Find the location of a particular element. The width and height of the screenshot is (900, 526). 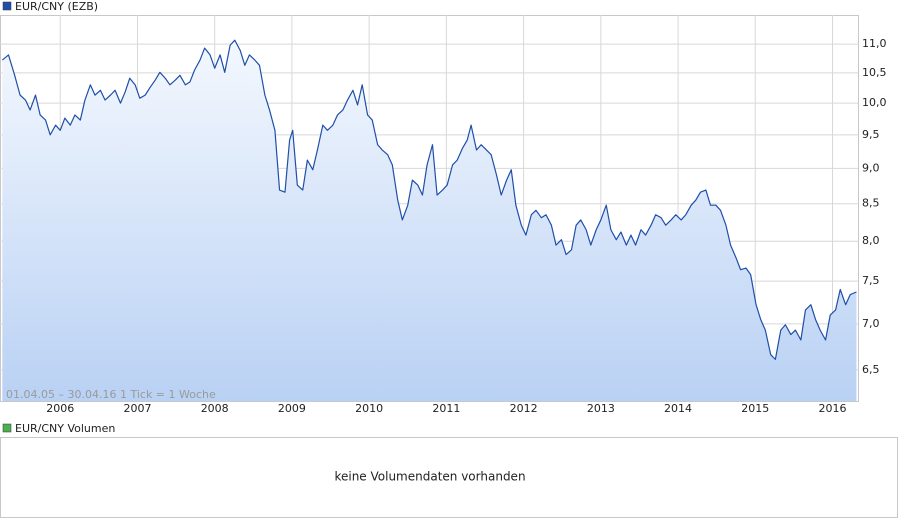

y-tick-label: 9,0 is located at coordinates (871, 167).